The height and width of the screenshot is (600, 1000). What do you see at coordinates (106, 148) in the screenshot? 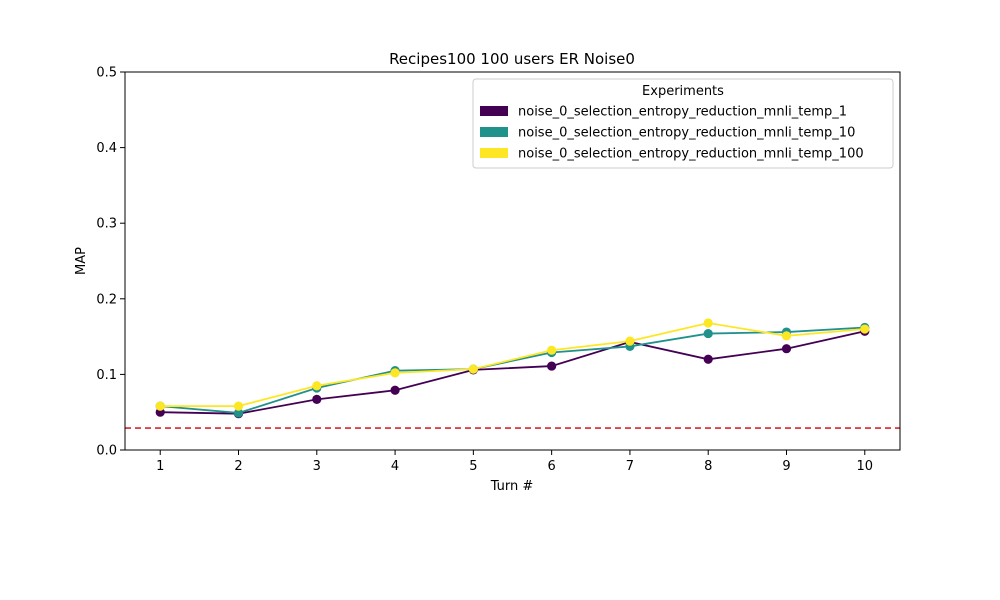
I see `y-tick-label: 0.4` at bounding box center [106, 148].